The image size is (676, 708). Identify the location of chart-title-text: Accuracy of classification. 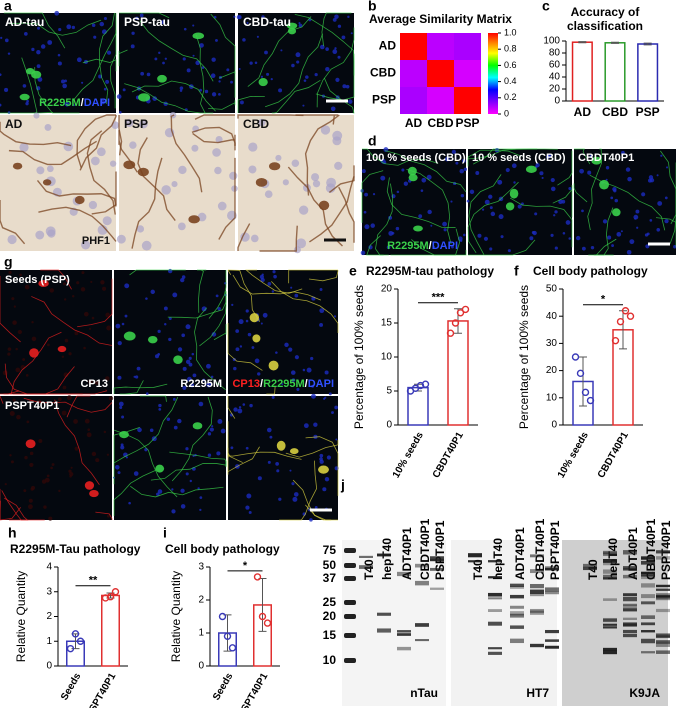
(605, 19).